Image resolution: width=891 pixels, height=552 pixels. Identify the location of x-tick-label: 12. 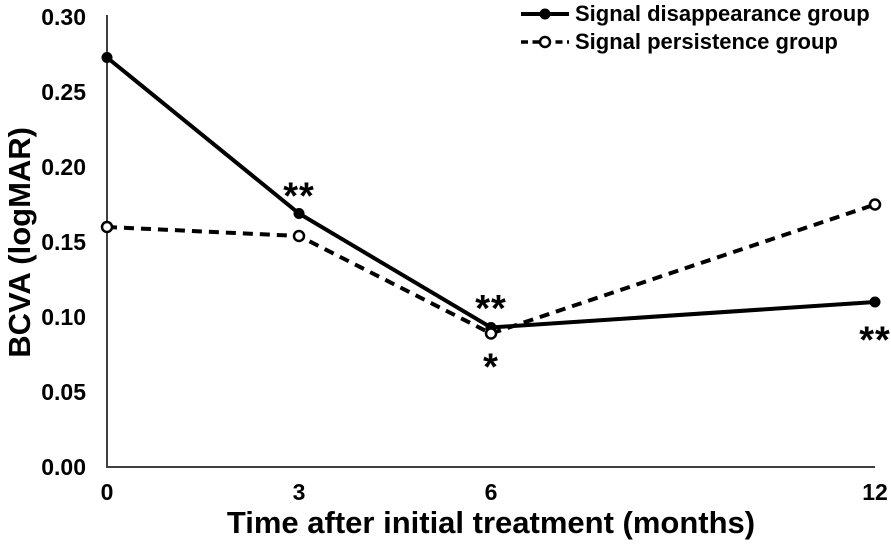
(875, 492).